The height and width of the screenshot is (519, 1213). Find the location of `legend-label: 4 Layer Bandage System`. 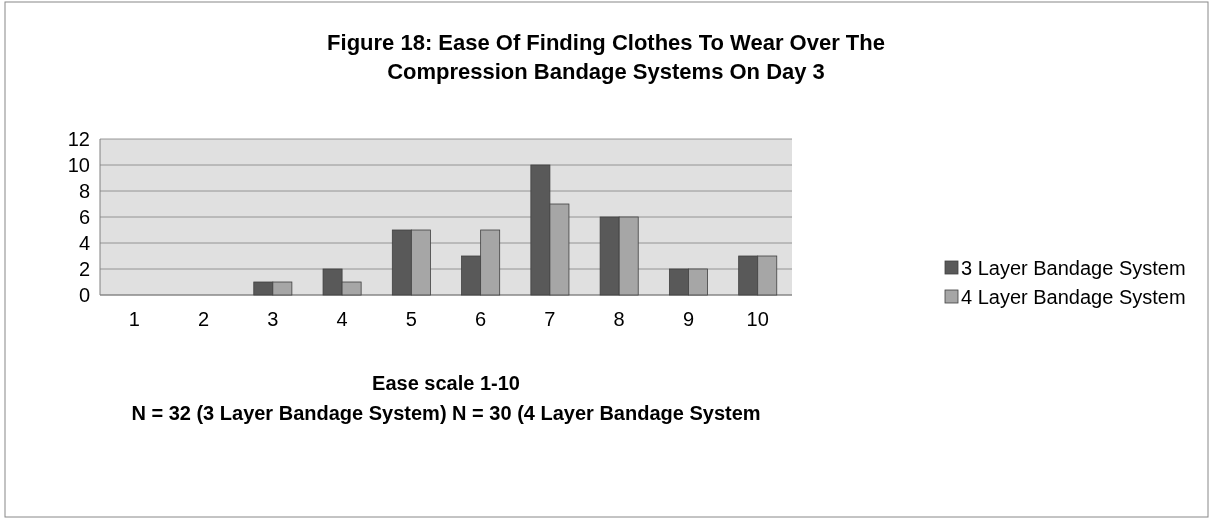

legend-label: 4 Layer Bandage System is located at coordinates (1073, 297).